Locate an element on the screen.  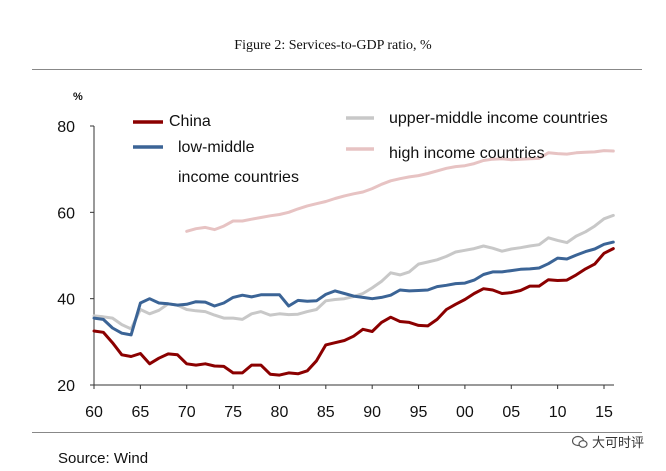
legend-label-high-income-countries: high income countries is located at coordinates (467, 153).